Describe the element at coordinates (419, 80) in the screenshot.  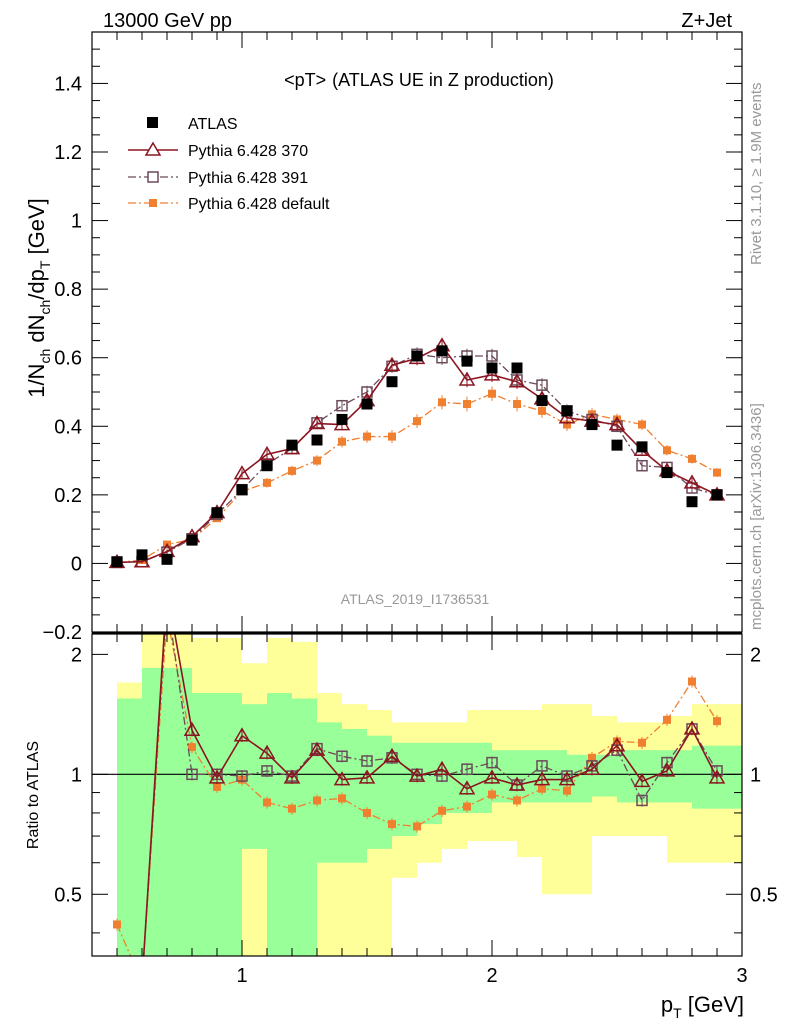
I see `chart-title: <pT> (ATLAS UE in Z production)` at that location.